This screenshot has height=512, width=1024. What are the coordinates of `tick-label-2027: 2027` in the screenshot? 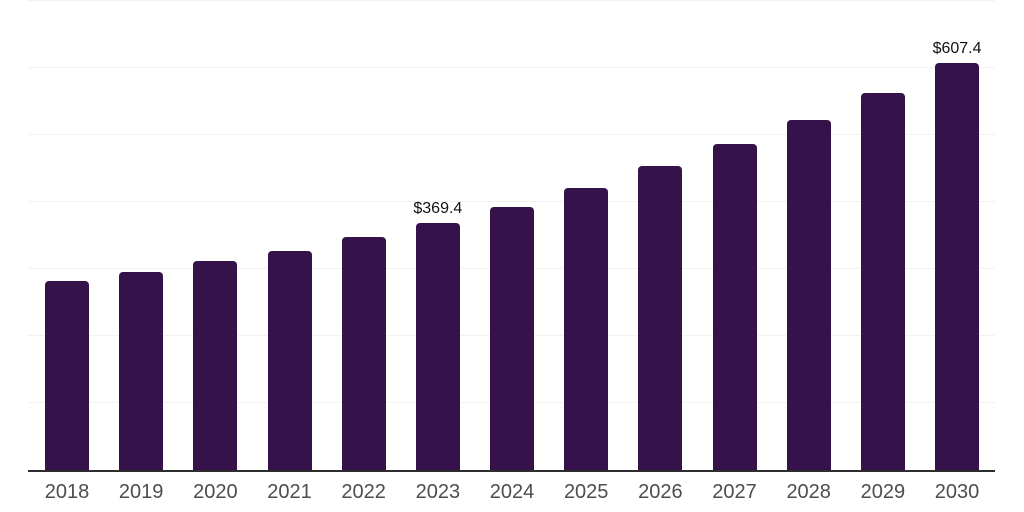 It's located at (734, 492).